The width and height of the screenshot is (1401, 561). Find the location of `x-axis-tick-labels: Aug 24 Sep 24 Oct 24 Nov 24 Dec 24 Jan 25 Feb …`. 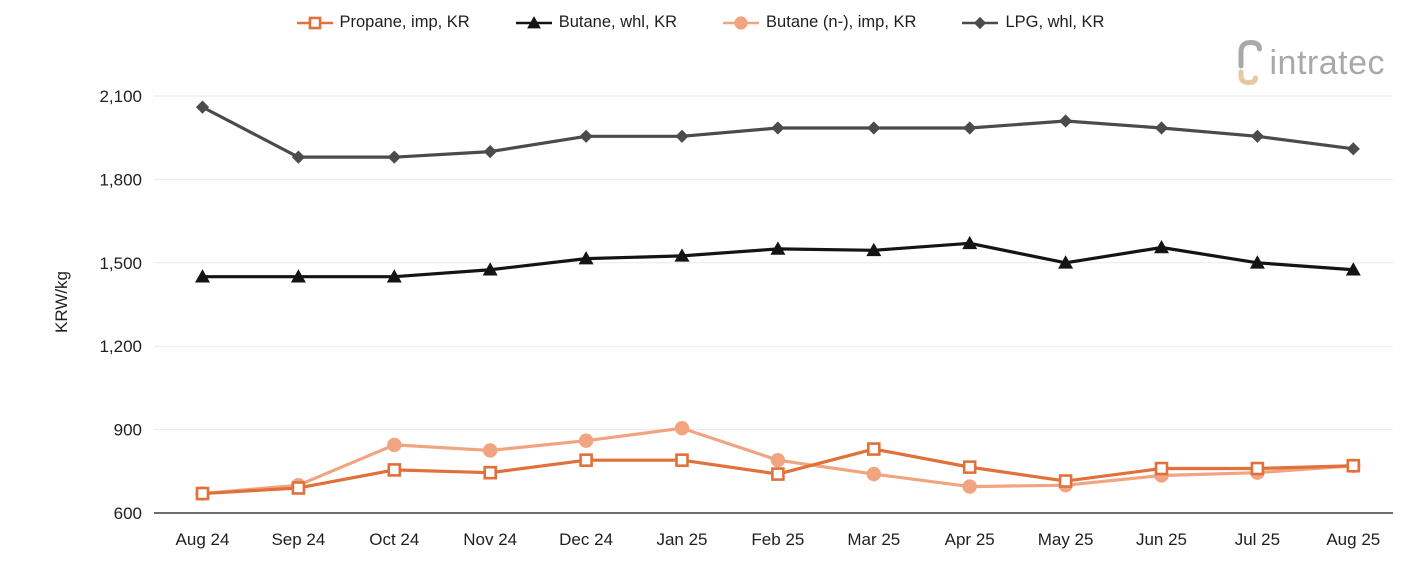

x-axis-tick-labels: Aug 24 Sep 24 Oct 24 Nov 24 Dec 24 Jan 25 Feb … is located at coordinates (778, 539).